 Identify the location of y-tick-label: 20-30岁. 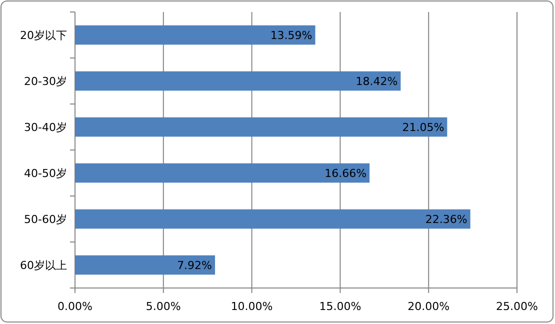
(45, 81).